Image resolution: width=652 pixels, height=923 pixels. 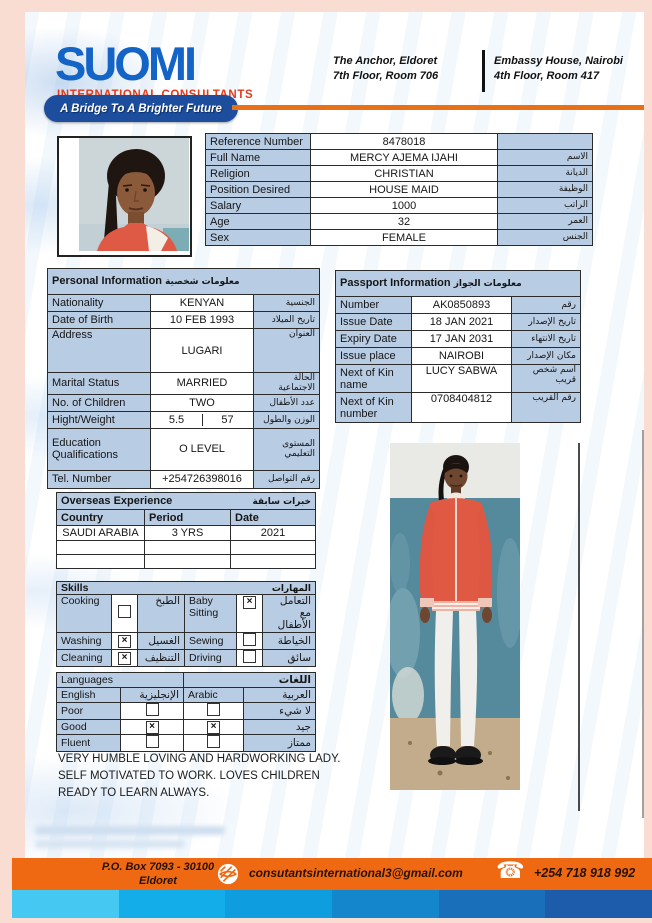 What do you see at coordinates (213, 695) in the screenshot?
I see `col-header-arabic: Arabic` at bounding box center [213, 695].